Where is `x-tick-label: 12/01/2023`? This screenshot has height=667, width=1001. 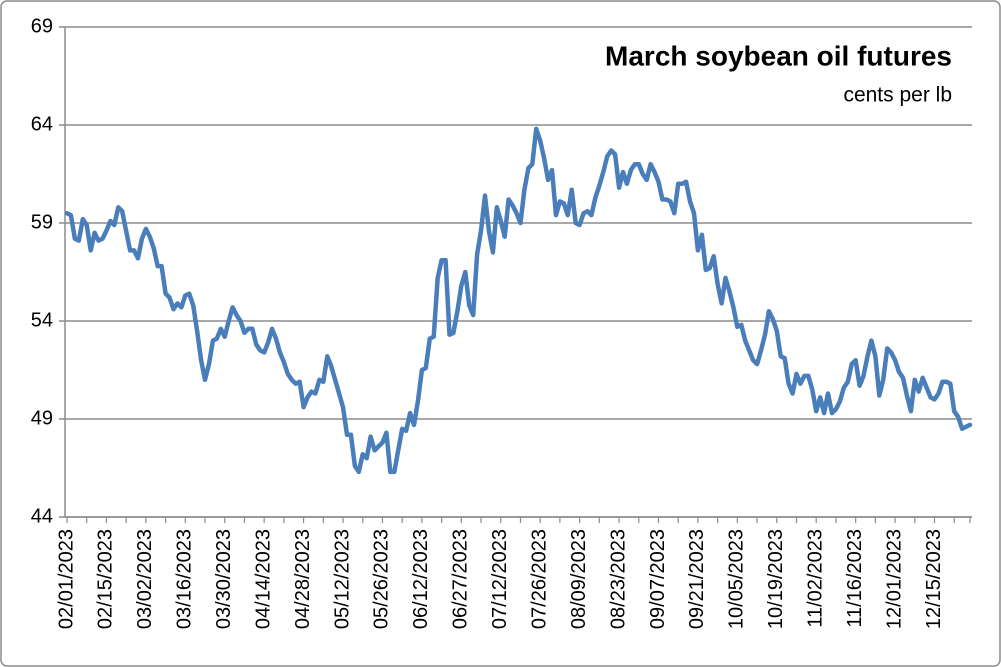 x-tick-label: 12/01/2023 is located at coordinates (894, 579).